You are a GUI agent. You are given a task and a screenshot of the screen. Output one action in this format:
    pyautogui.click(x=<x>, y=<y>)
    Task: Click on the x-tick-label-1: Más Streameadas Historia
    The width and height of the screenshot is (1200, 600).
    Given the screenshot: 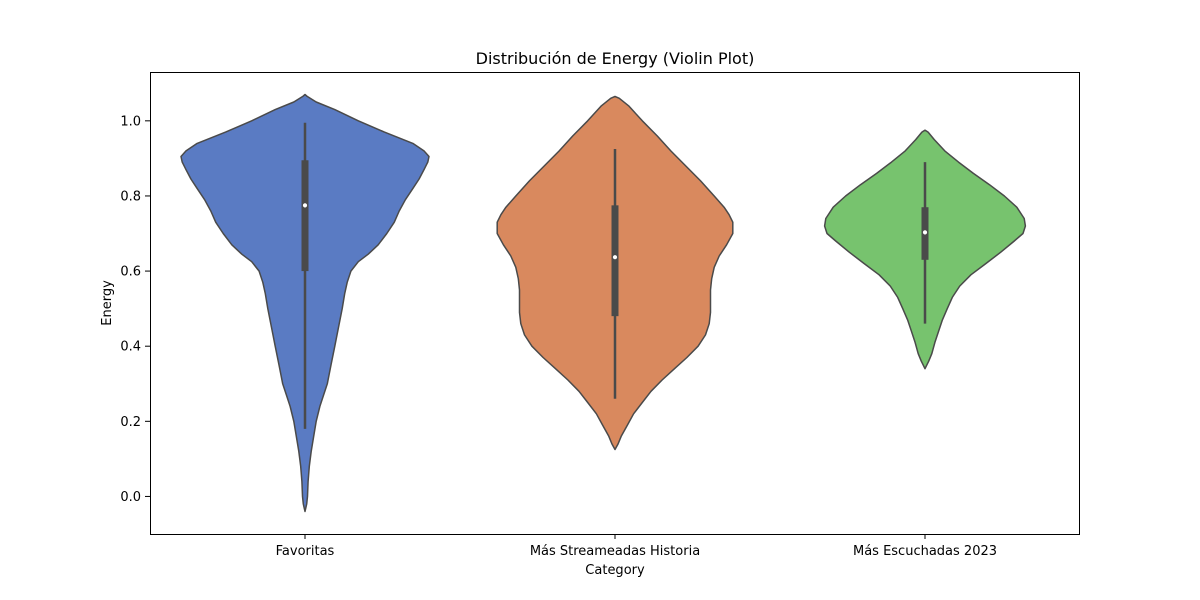 What is the action you would take?
    pyautogui.click(x=615, y=551)
    